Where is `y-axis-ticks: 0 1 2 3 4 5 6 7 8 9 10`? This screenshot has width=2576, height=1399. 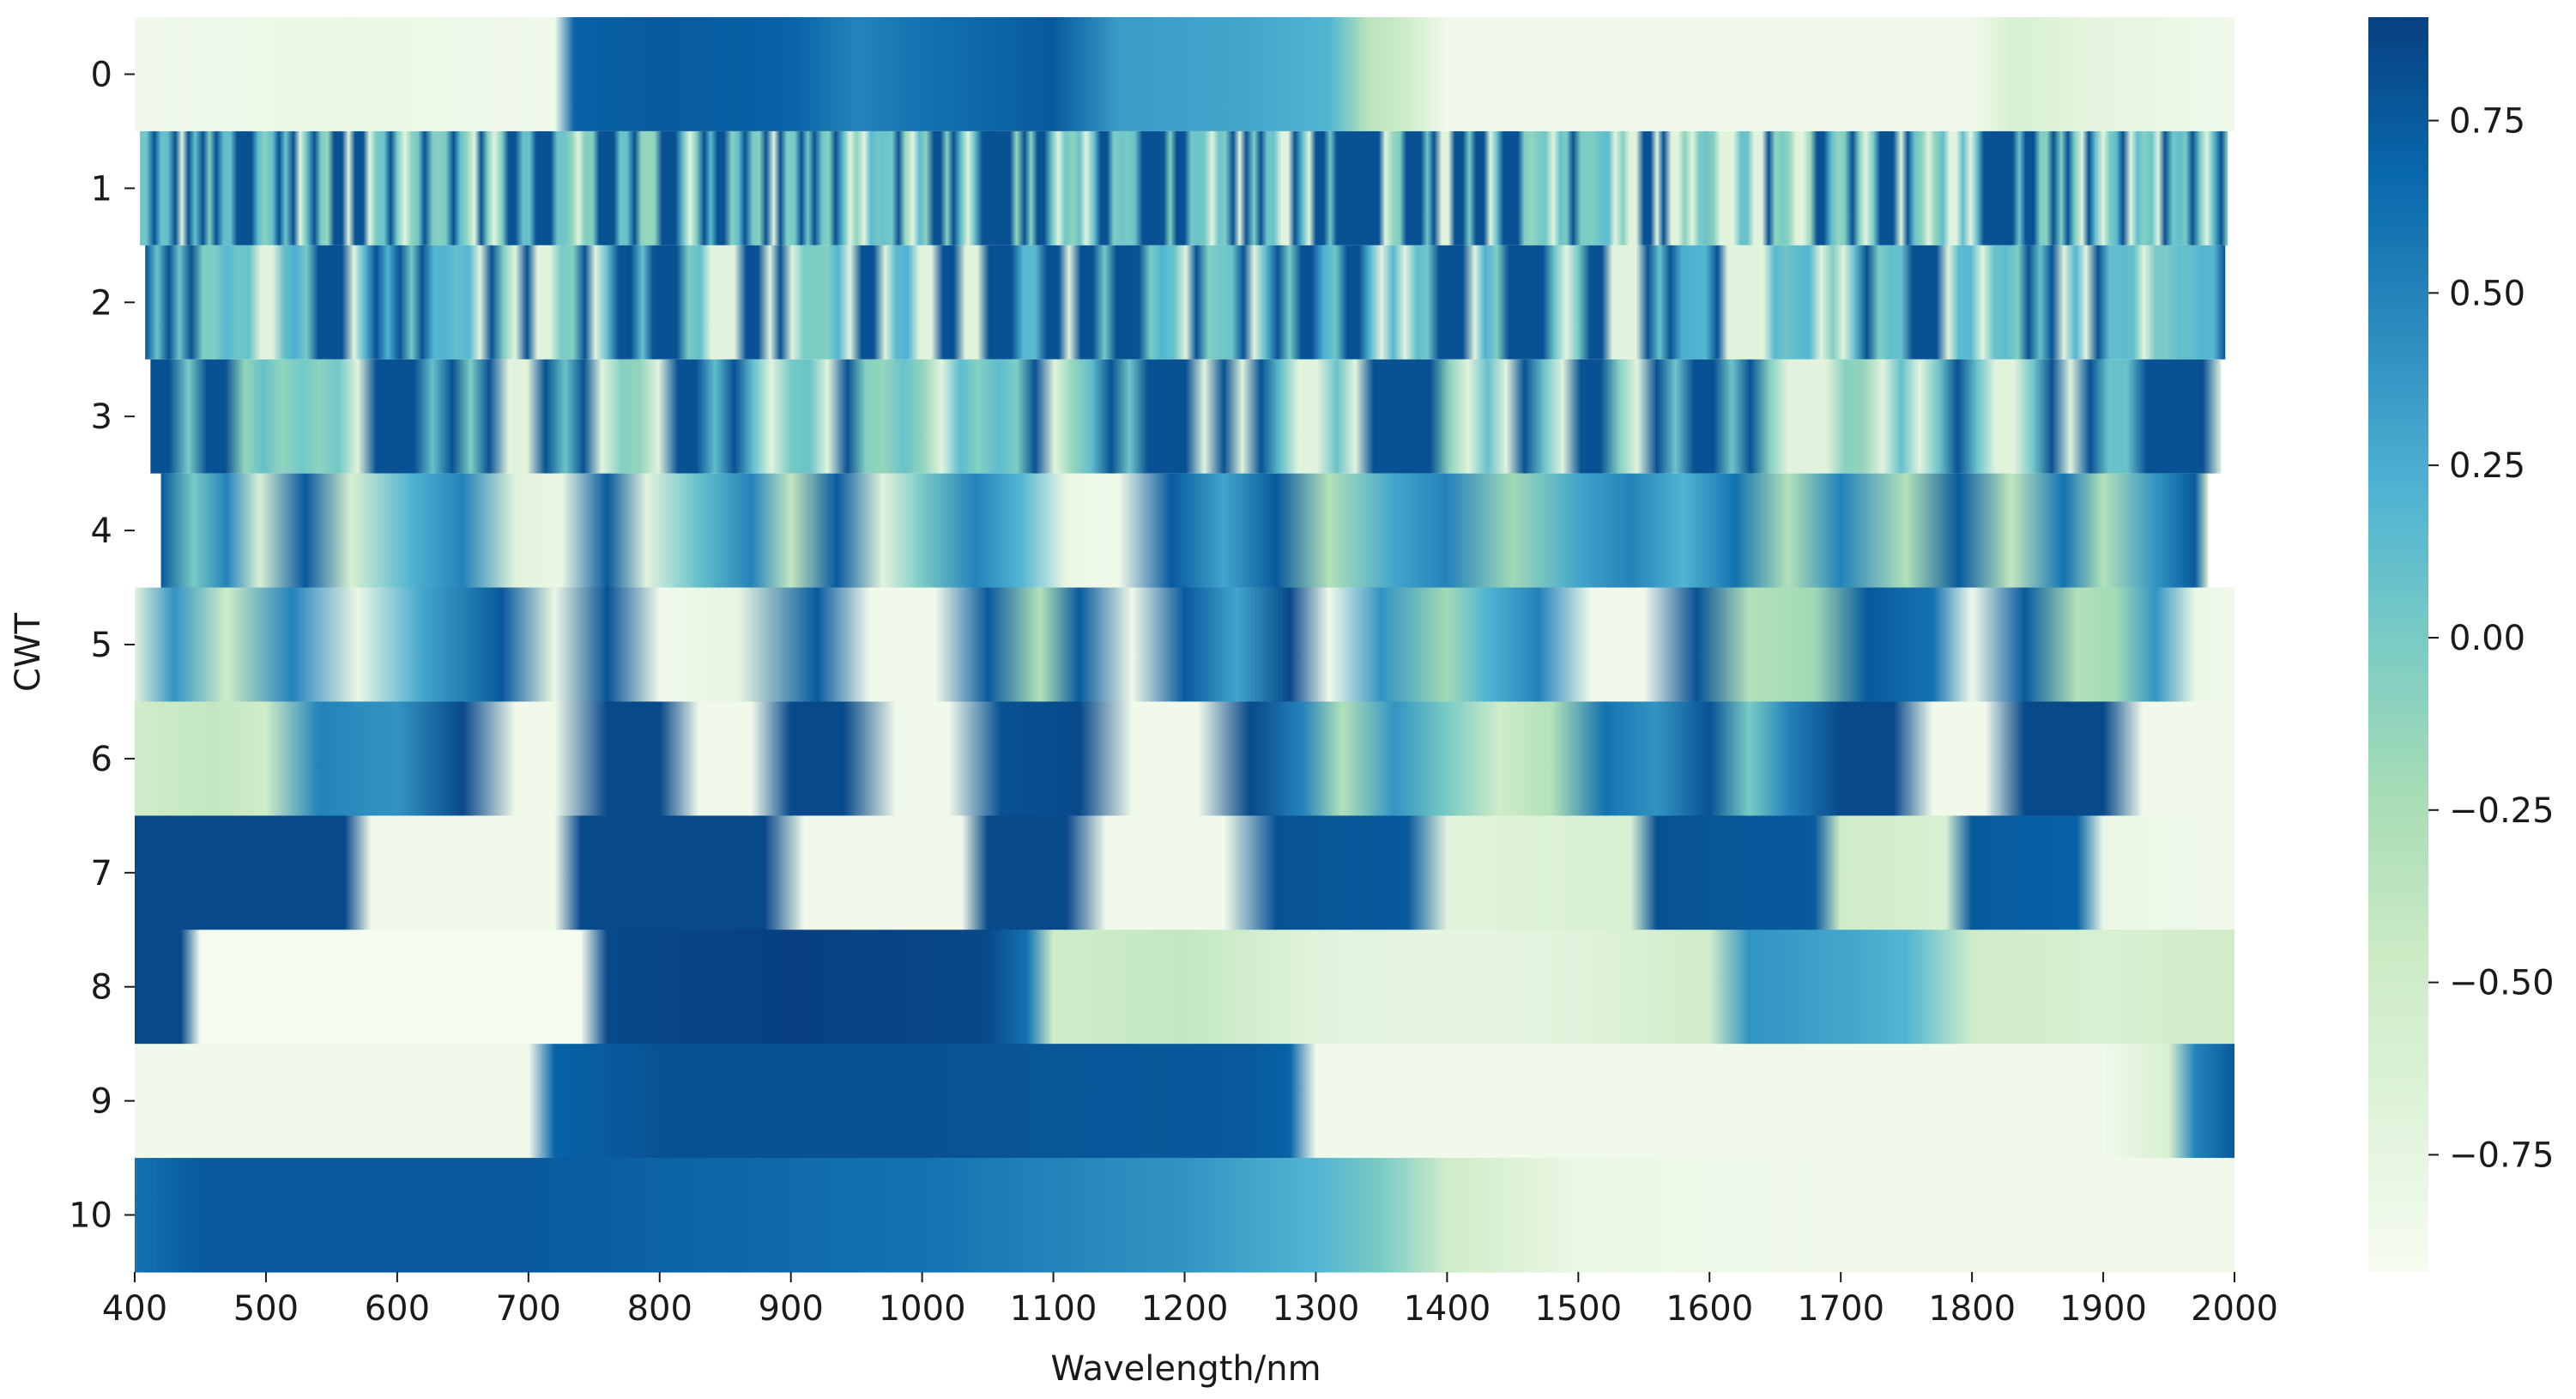 y-axis-ticks: 0 1 2 3 4 5 6 7 8 9 10 is located at coordinates (102, 645).